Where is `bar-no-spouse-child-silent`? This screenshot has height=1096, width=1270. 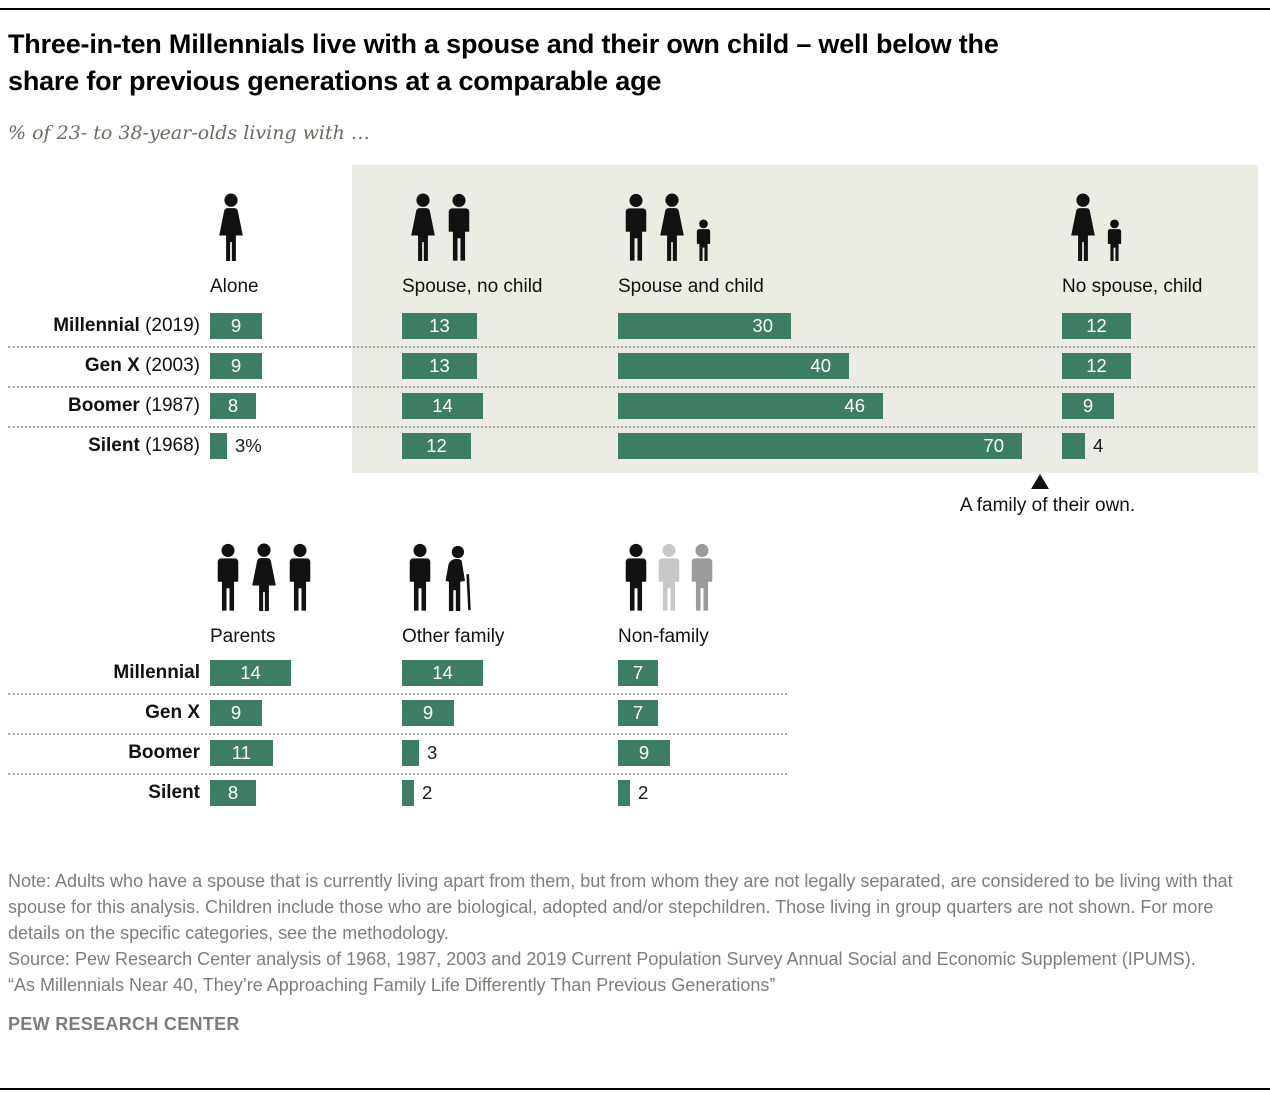 bar-no-spouse-child-silent is located at coordinates (1073, 446).